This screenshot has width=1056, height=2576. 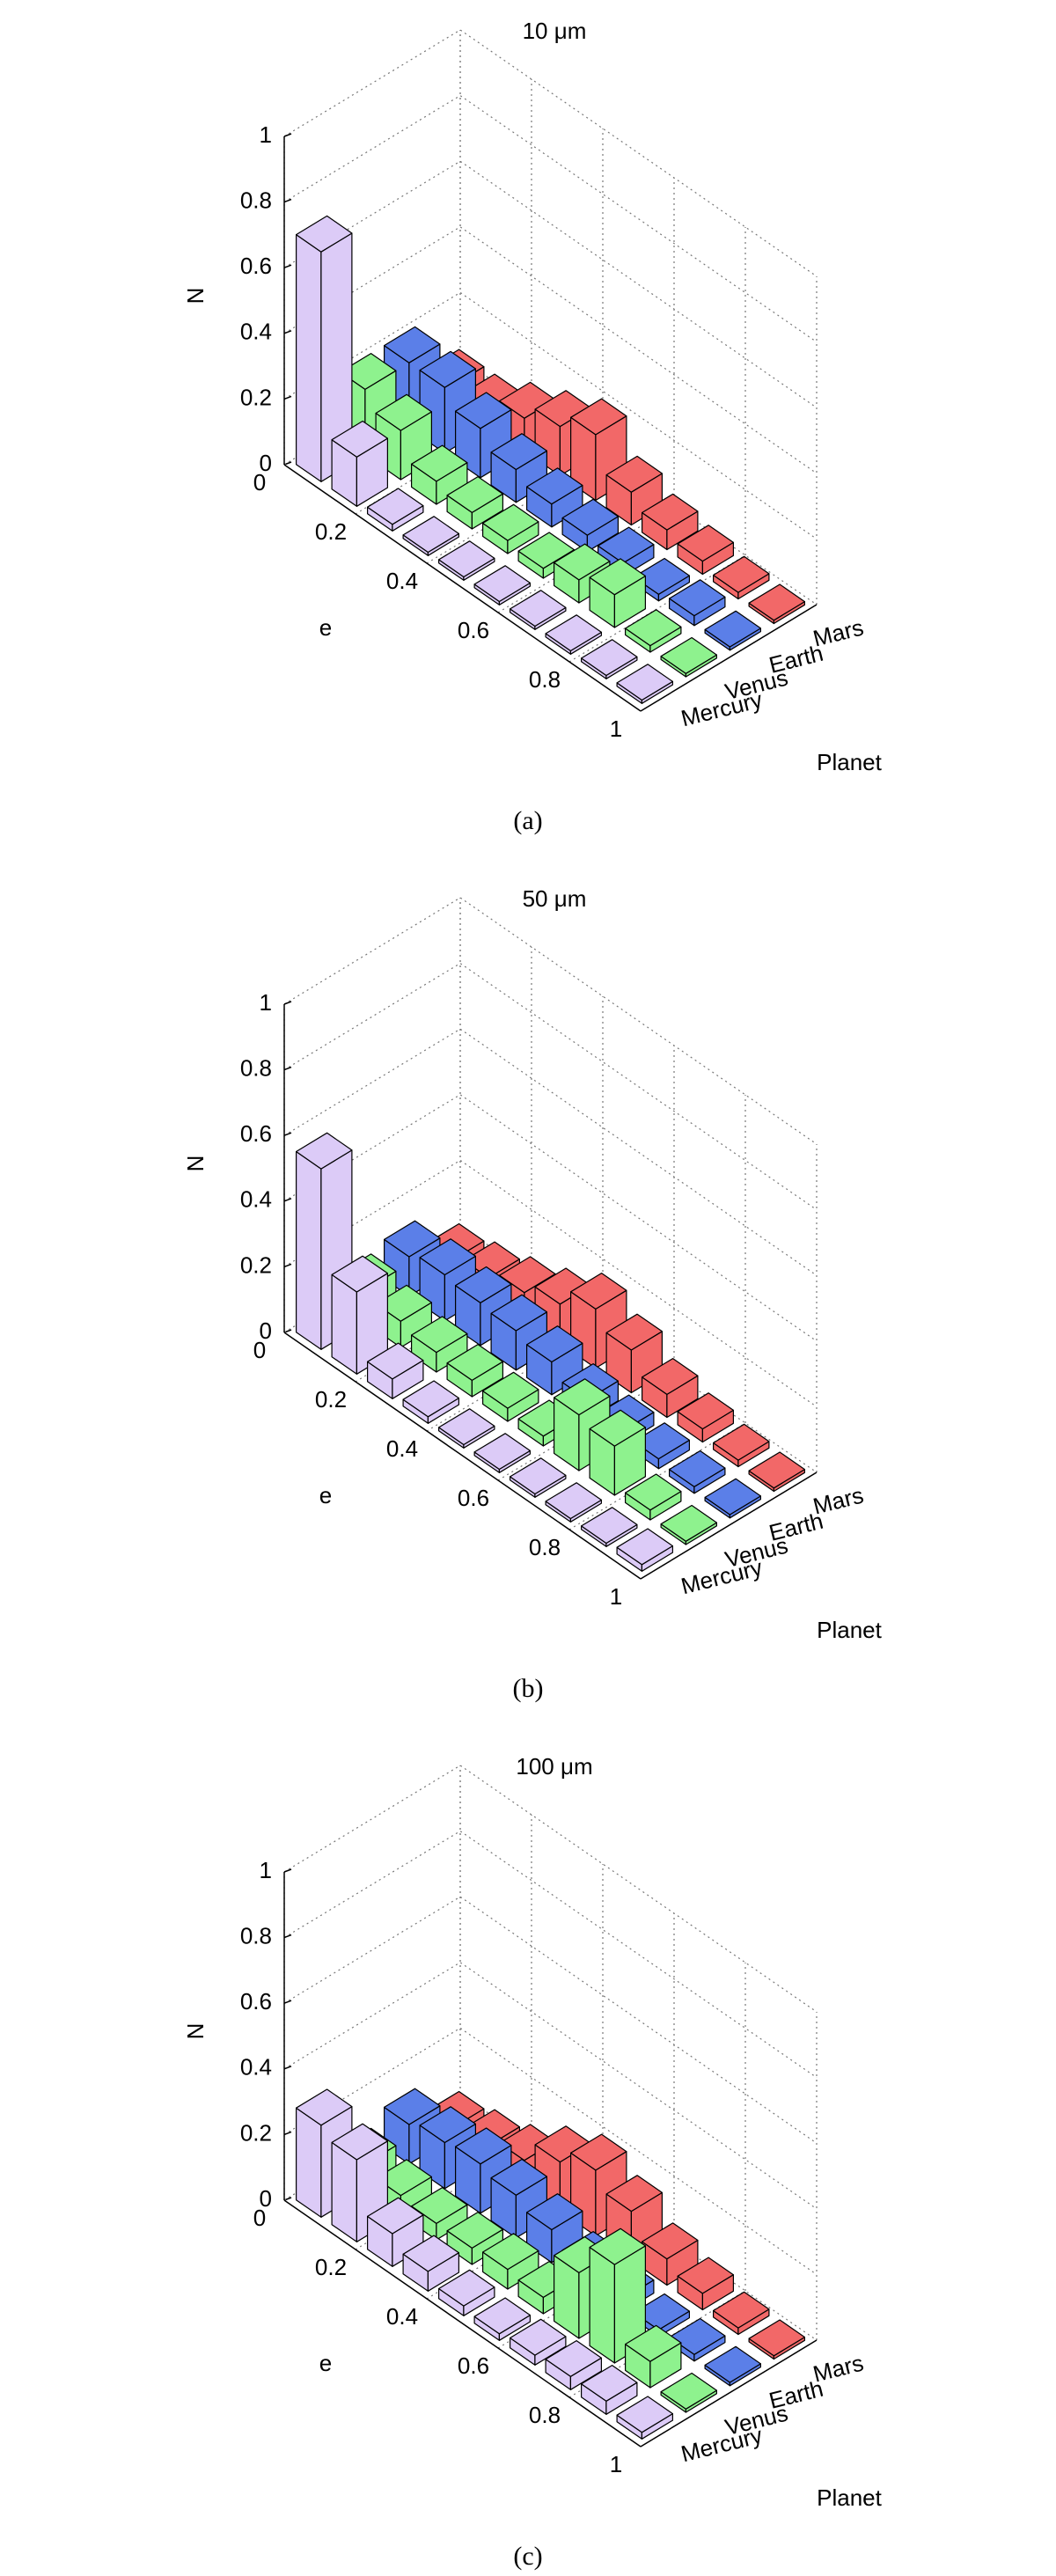 I want to click on z-tick-label: 0.2, so click(x=256, y=2132).